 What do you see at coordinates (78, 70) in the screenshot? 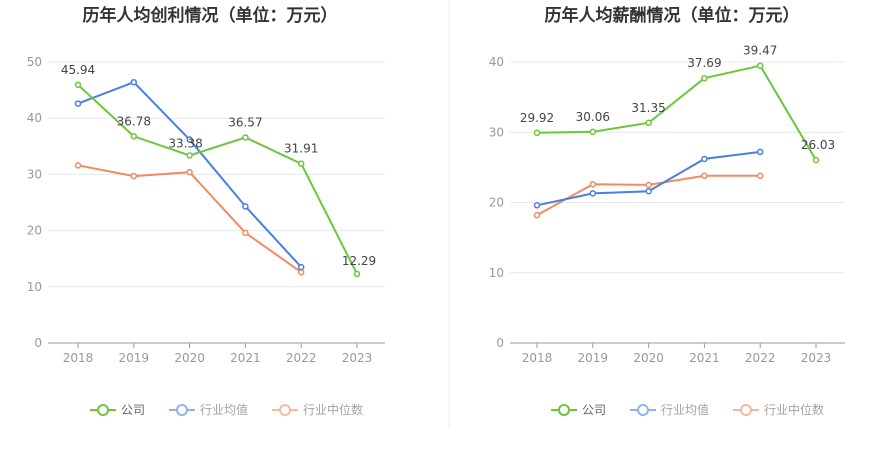
I see `data-label: 45.94` at bounding box center [78, 70].